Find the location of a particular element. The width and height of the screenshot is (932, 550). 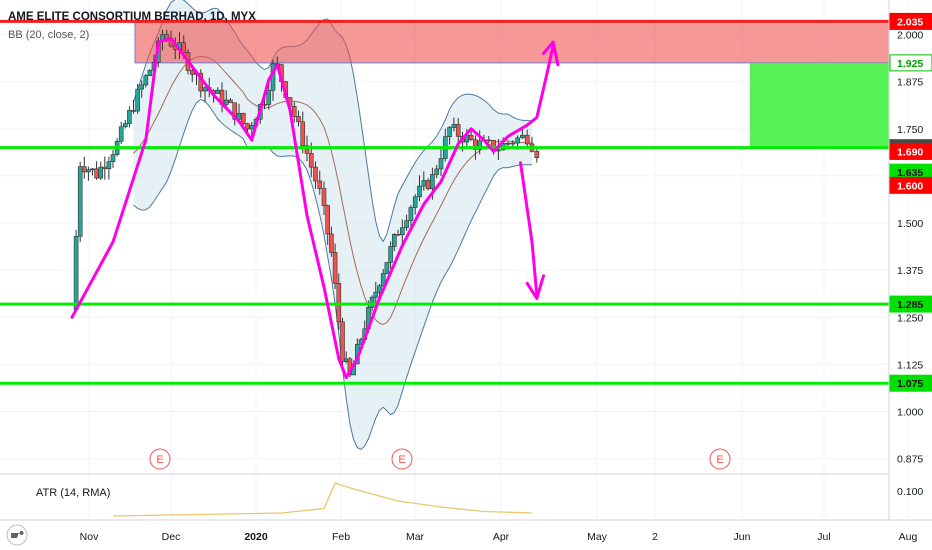

price-label-text: 1.285 is located at coordinates (910, 305).